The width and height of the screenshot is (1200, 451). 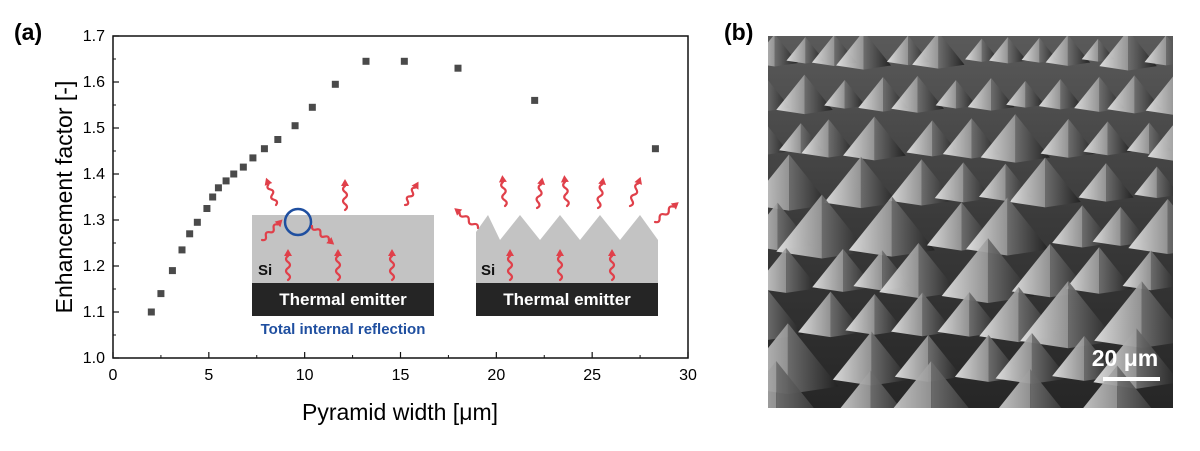 What do you see at coordinates (488, 270) in the screenshot?
I see `si-label-pyramid: Si` at bounding box center [488, 270].